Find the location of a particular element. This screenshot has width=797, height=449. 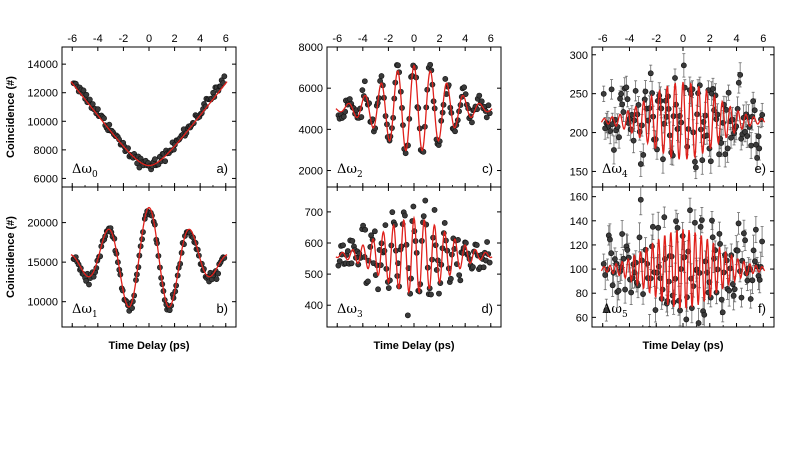

y-tick-label: 60 is located at coordinates (582, 318).